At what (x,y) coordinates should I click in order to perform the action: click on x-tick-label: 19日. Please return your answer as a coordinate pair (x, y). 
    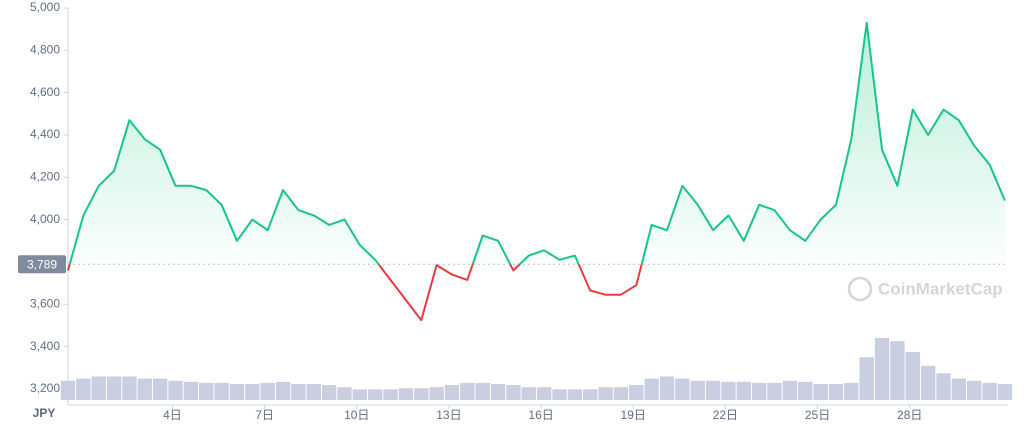
    Looking at the image, I should click on (633, 415).